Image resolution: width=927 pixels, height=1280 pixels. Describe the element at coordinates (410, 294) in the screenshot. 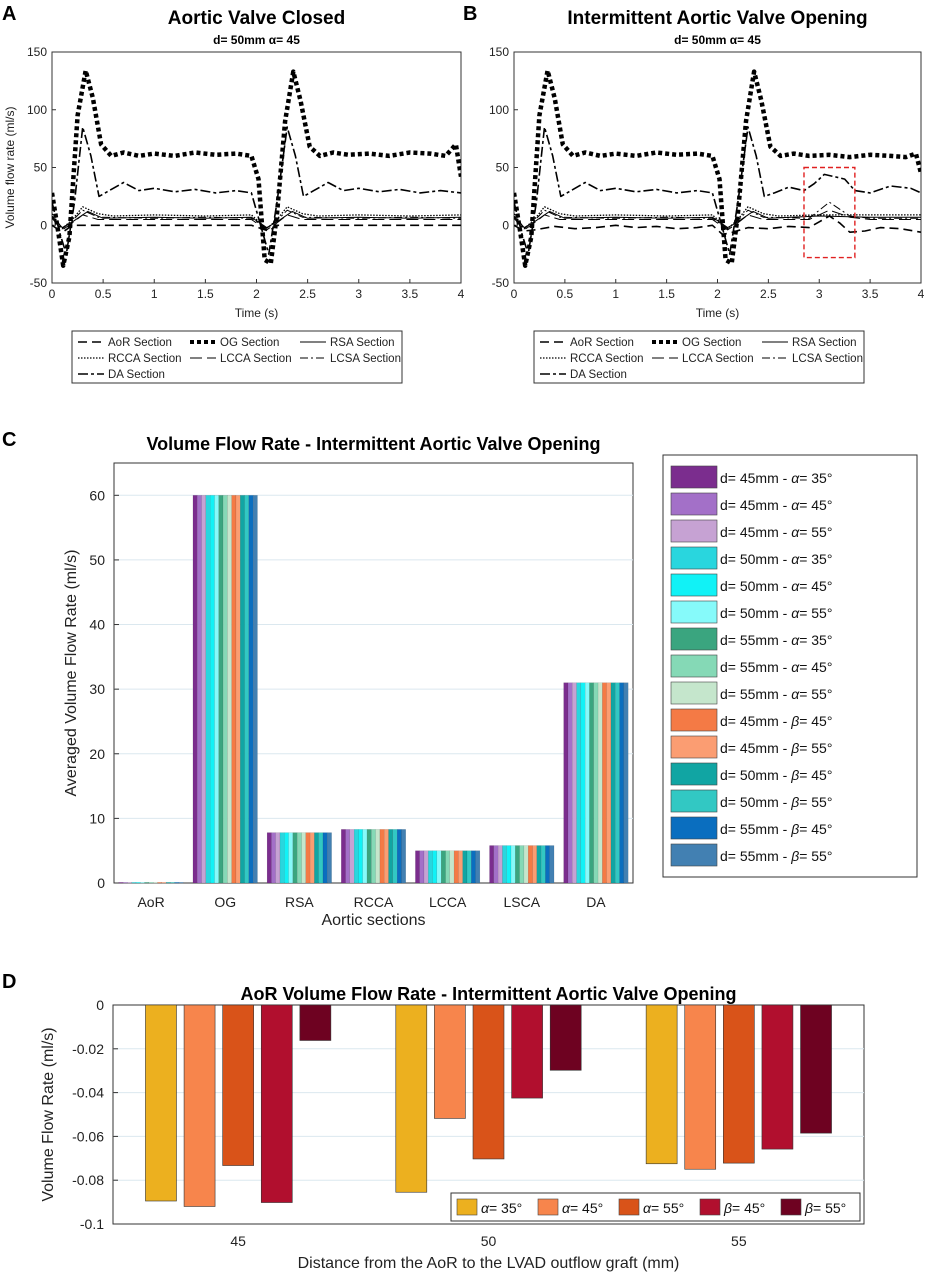

I see `x-tick-label: 3.5` at that location.